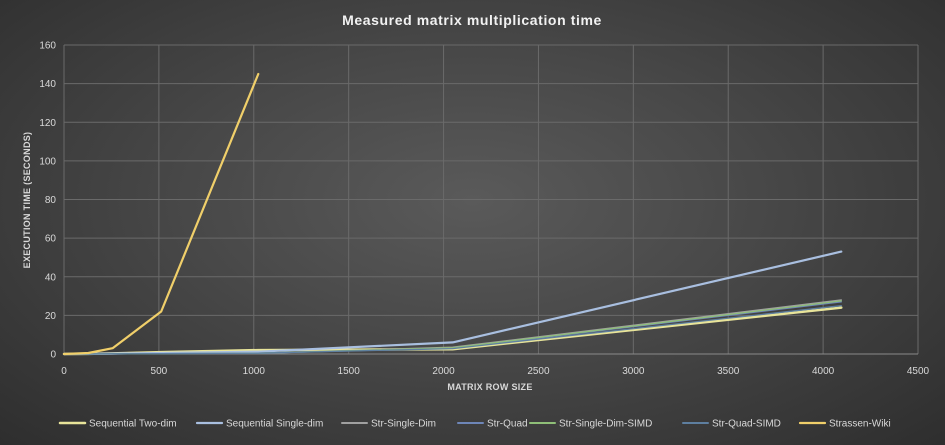  What do you see at coordinates (605, 424) in the screenshot?
I see `legend-label: Str-Single-Dim-SIMD` at bounding box center [605, 424].